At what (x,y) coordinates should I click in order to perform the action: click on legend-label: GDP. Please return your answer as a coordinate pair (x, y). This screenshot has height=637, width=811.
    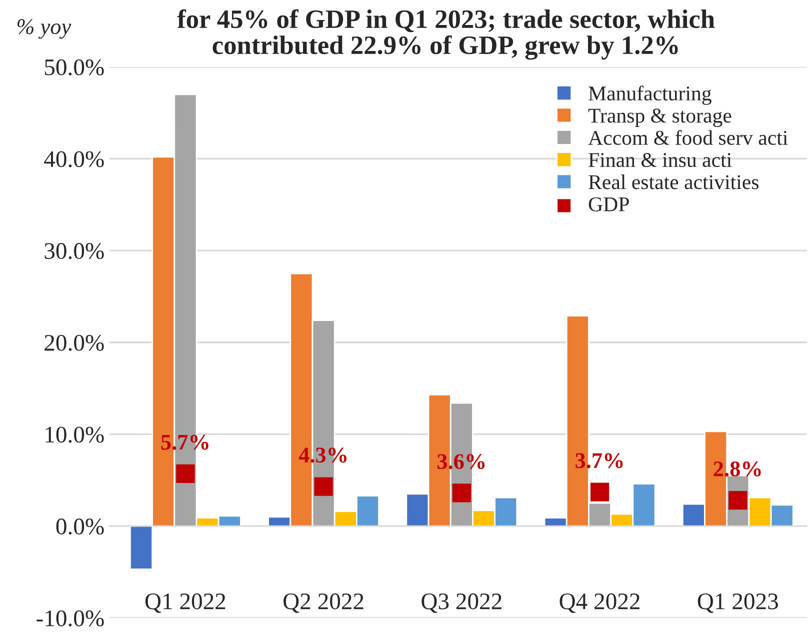
    Looking at the image, I should click on (608, 204).